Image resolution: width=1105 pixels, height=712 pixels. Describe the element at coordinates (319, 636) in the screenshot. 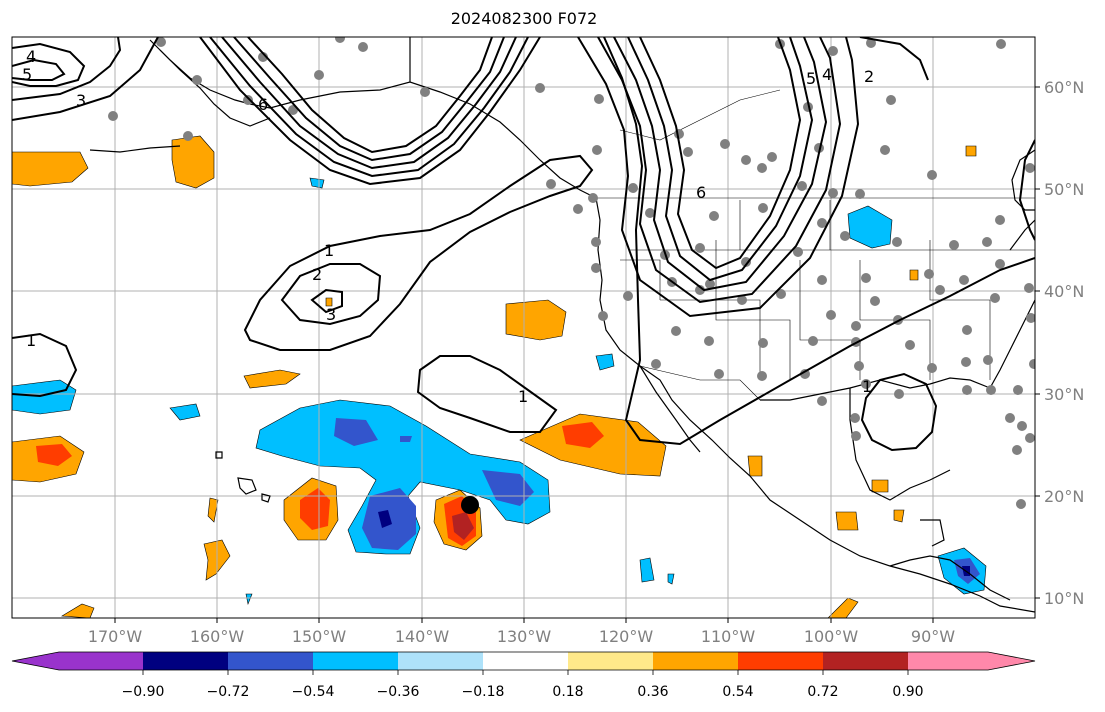

I see `lon-label: 150°W` at that location.